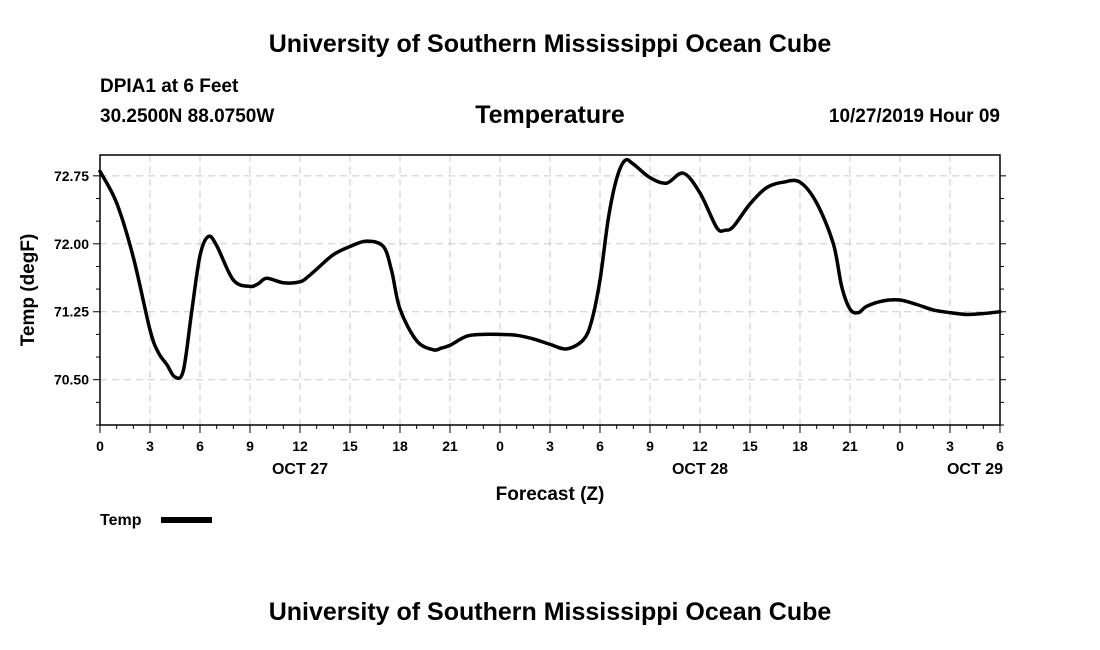  What do you see at coordinates (71, 380) in the screenshot?
I see `y-tick-label: 70.50` at bounding box center [71, 380].